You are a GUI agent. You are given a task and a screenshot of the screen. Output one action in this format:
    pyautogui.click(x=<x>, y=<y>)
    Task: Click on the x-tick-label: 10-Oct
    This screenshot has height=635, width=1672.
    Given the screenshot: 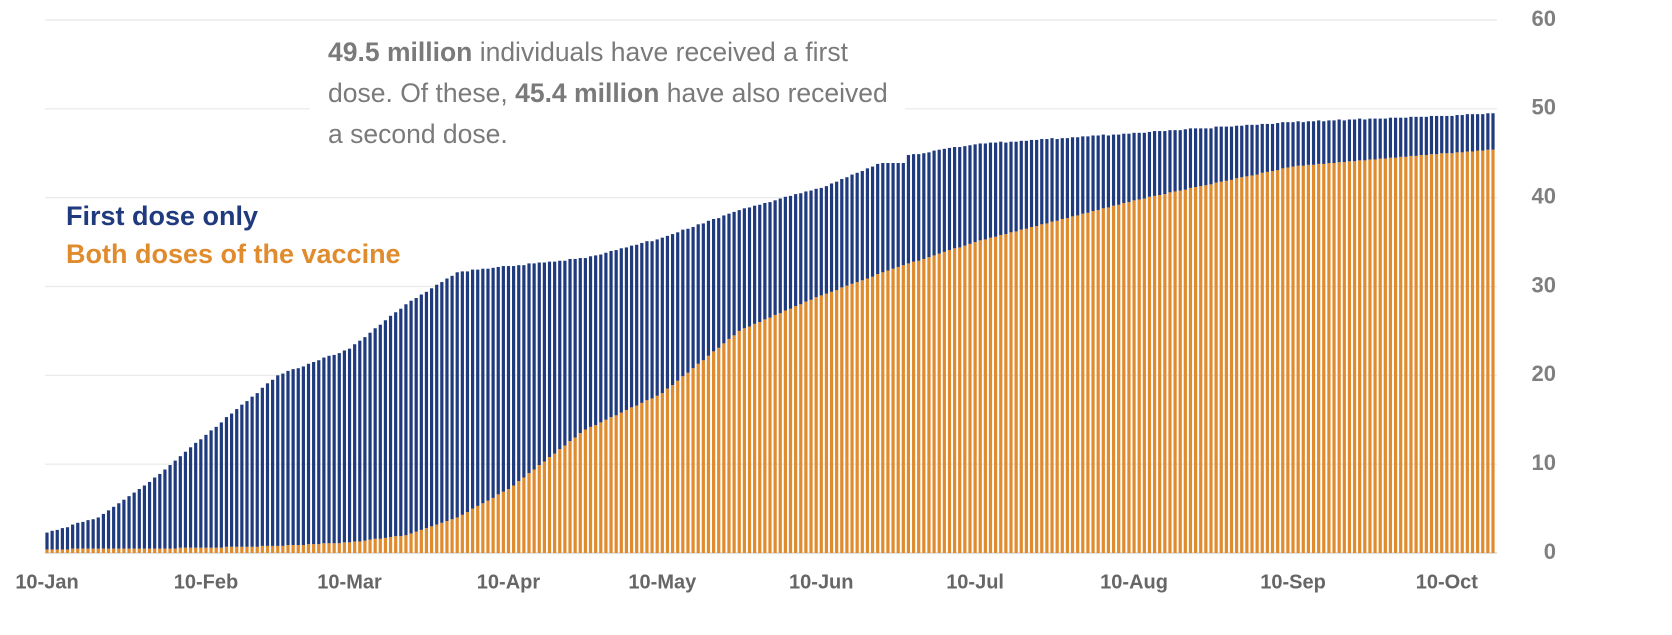 What is the action you would take?
    pyautogui.click(x=1447, y=582)
    